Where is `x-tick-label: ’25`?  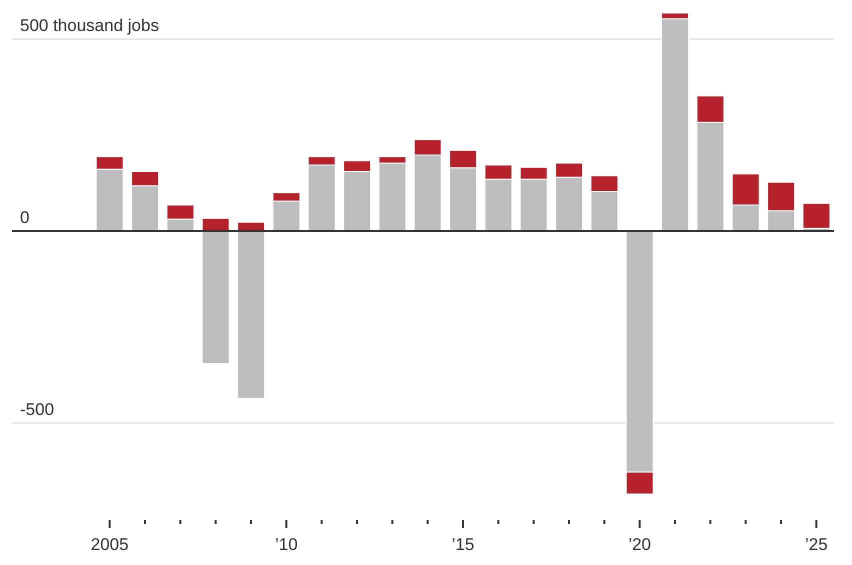 x-tick-label: ’25 is located at coordinates (816, 544).